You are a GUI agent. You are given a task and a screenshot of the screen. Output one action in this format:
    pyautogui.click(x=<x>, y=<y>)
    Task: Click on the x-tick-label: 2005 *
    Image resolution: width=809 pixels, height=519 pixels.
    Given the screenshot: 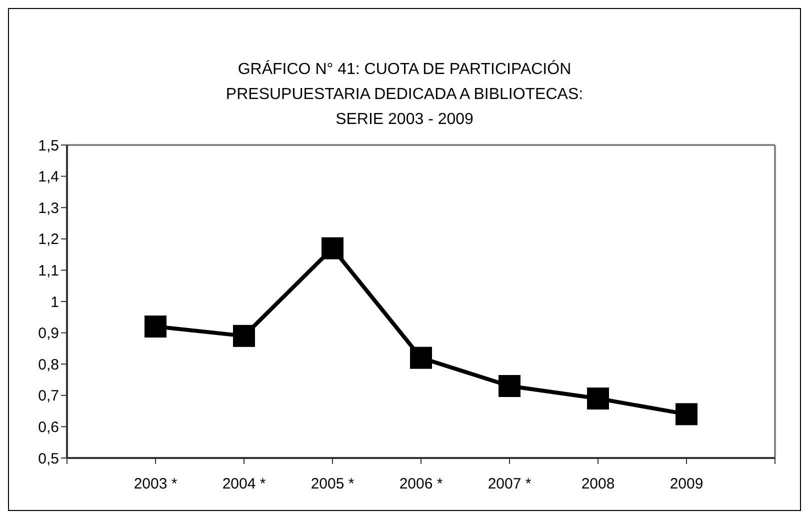 What is the action you would take?
    pyautogui.click(x=332, y=484)
    